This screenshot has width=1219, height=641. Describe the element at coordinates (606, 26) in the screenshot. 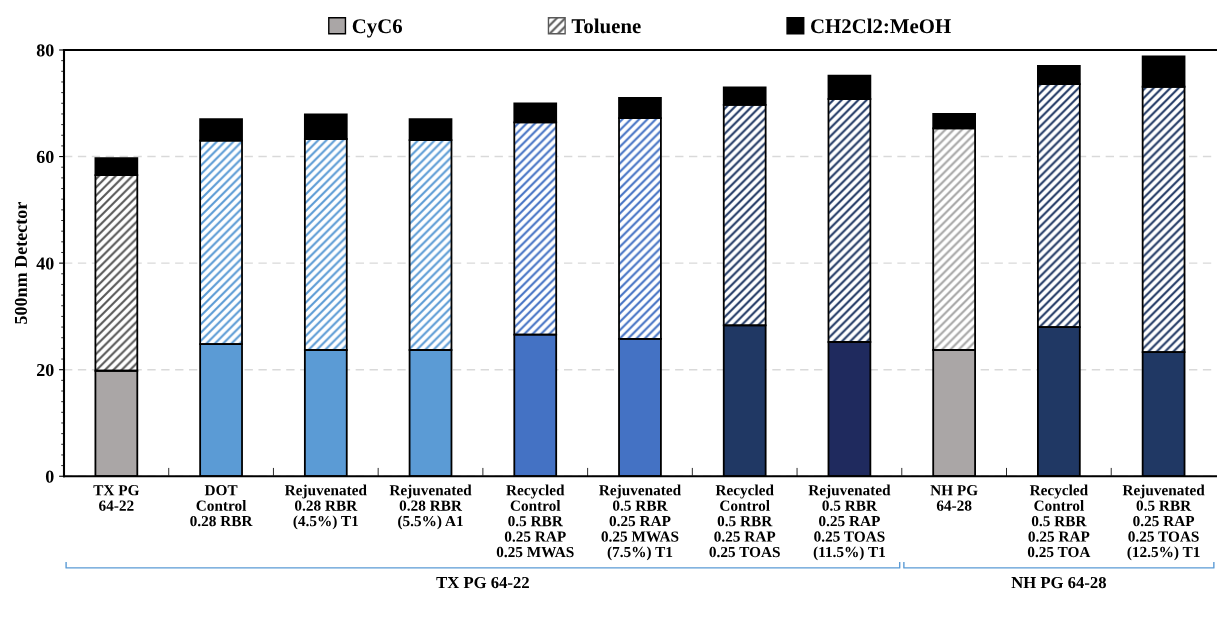

I see `legend-label: Toluene` at that location.